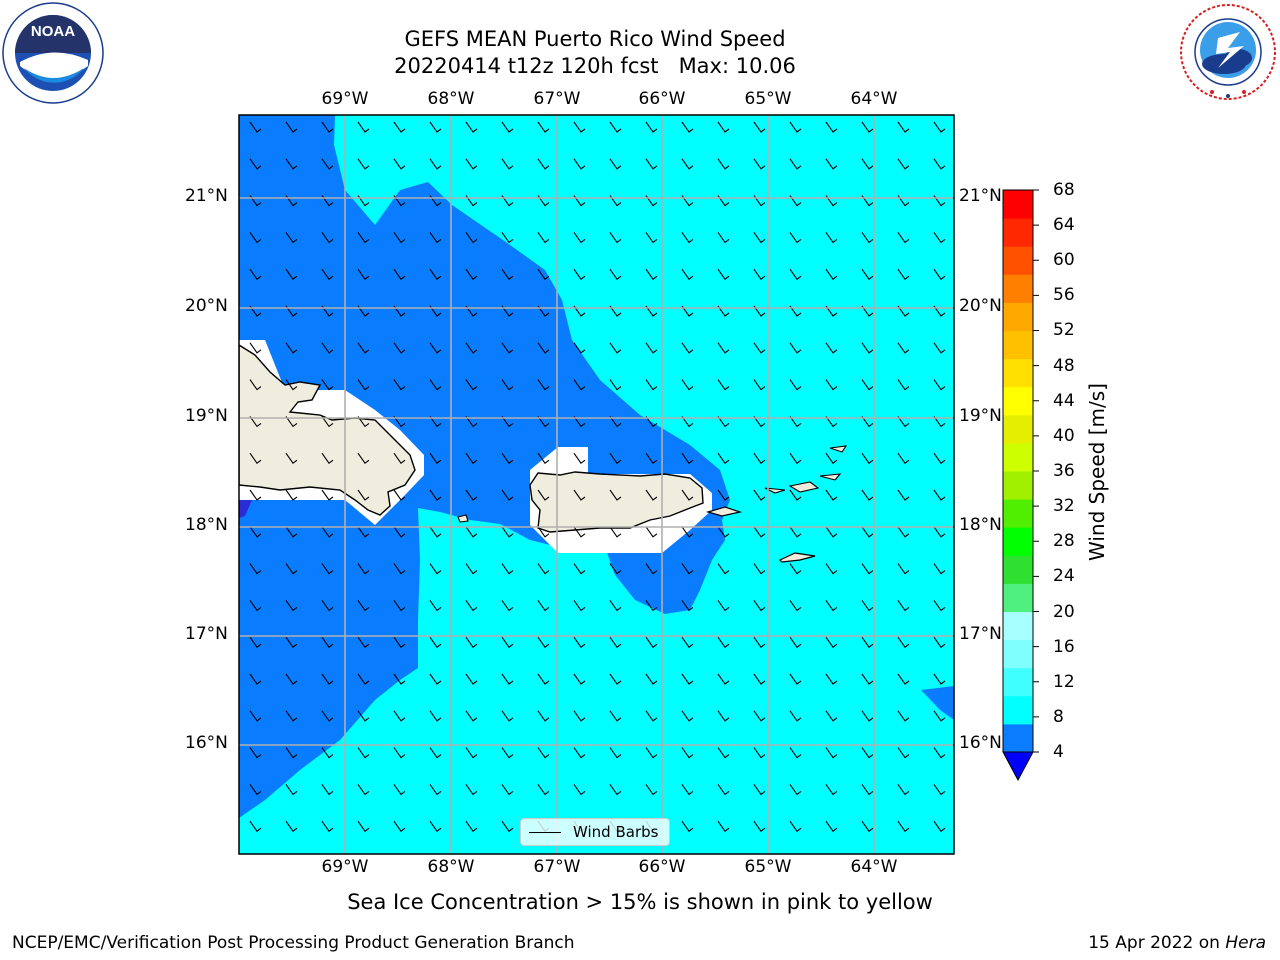  I want to click on colorbar-tick: 36, so click(1064, 471).